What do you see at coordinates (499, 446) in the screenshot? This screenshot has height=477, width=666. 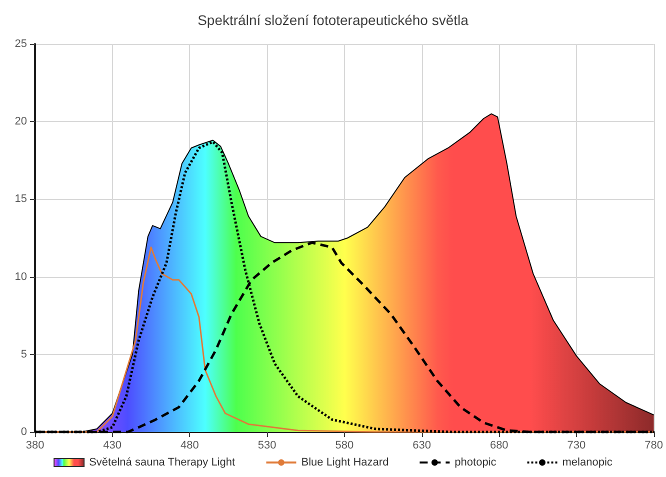 I see `x-tick-label: 680` at bounding box center [499, 446].